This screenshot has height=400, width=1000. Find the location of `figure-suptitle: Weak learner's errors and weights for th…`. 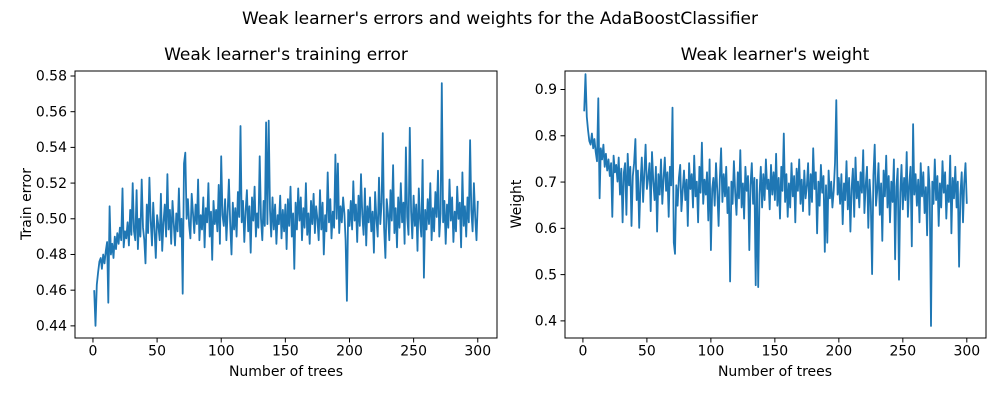

figure-suptitle: Weak learner's errors and weights for th… is located at coordinates (500, 19).